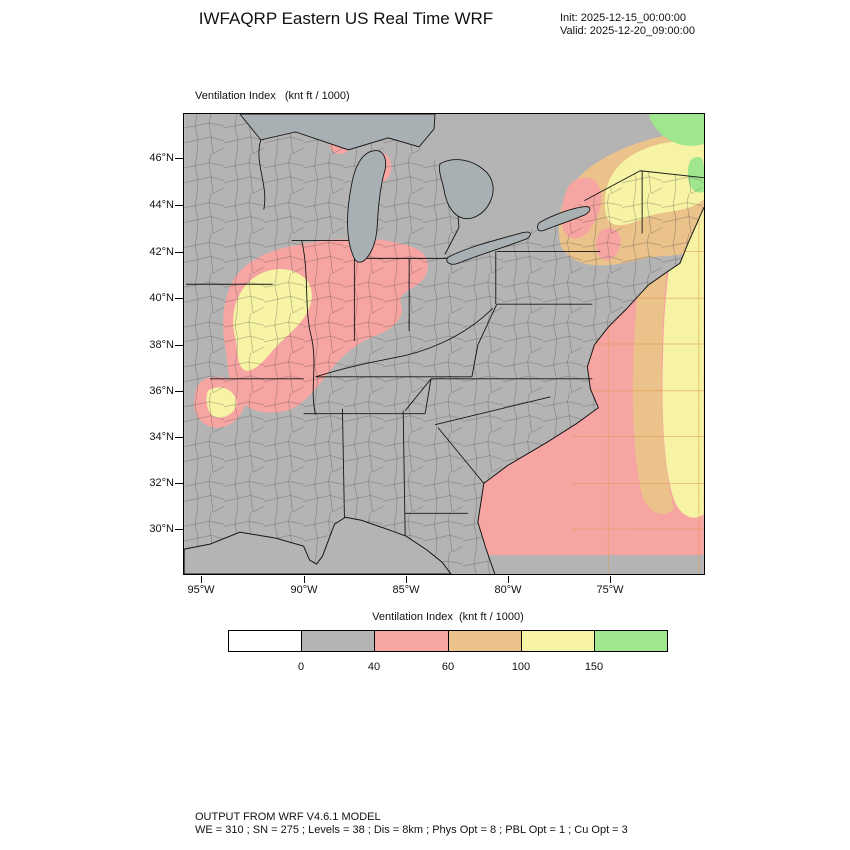 The image size is (850, 850). What do you see at coordinates (272, 96) in the screenshot?
I see `field-label: Ventilation Index (knt ft / 1000)` at bounding box center [272, 96].